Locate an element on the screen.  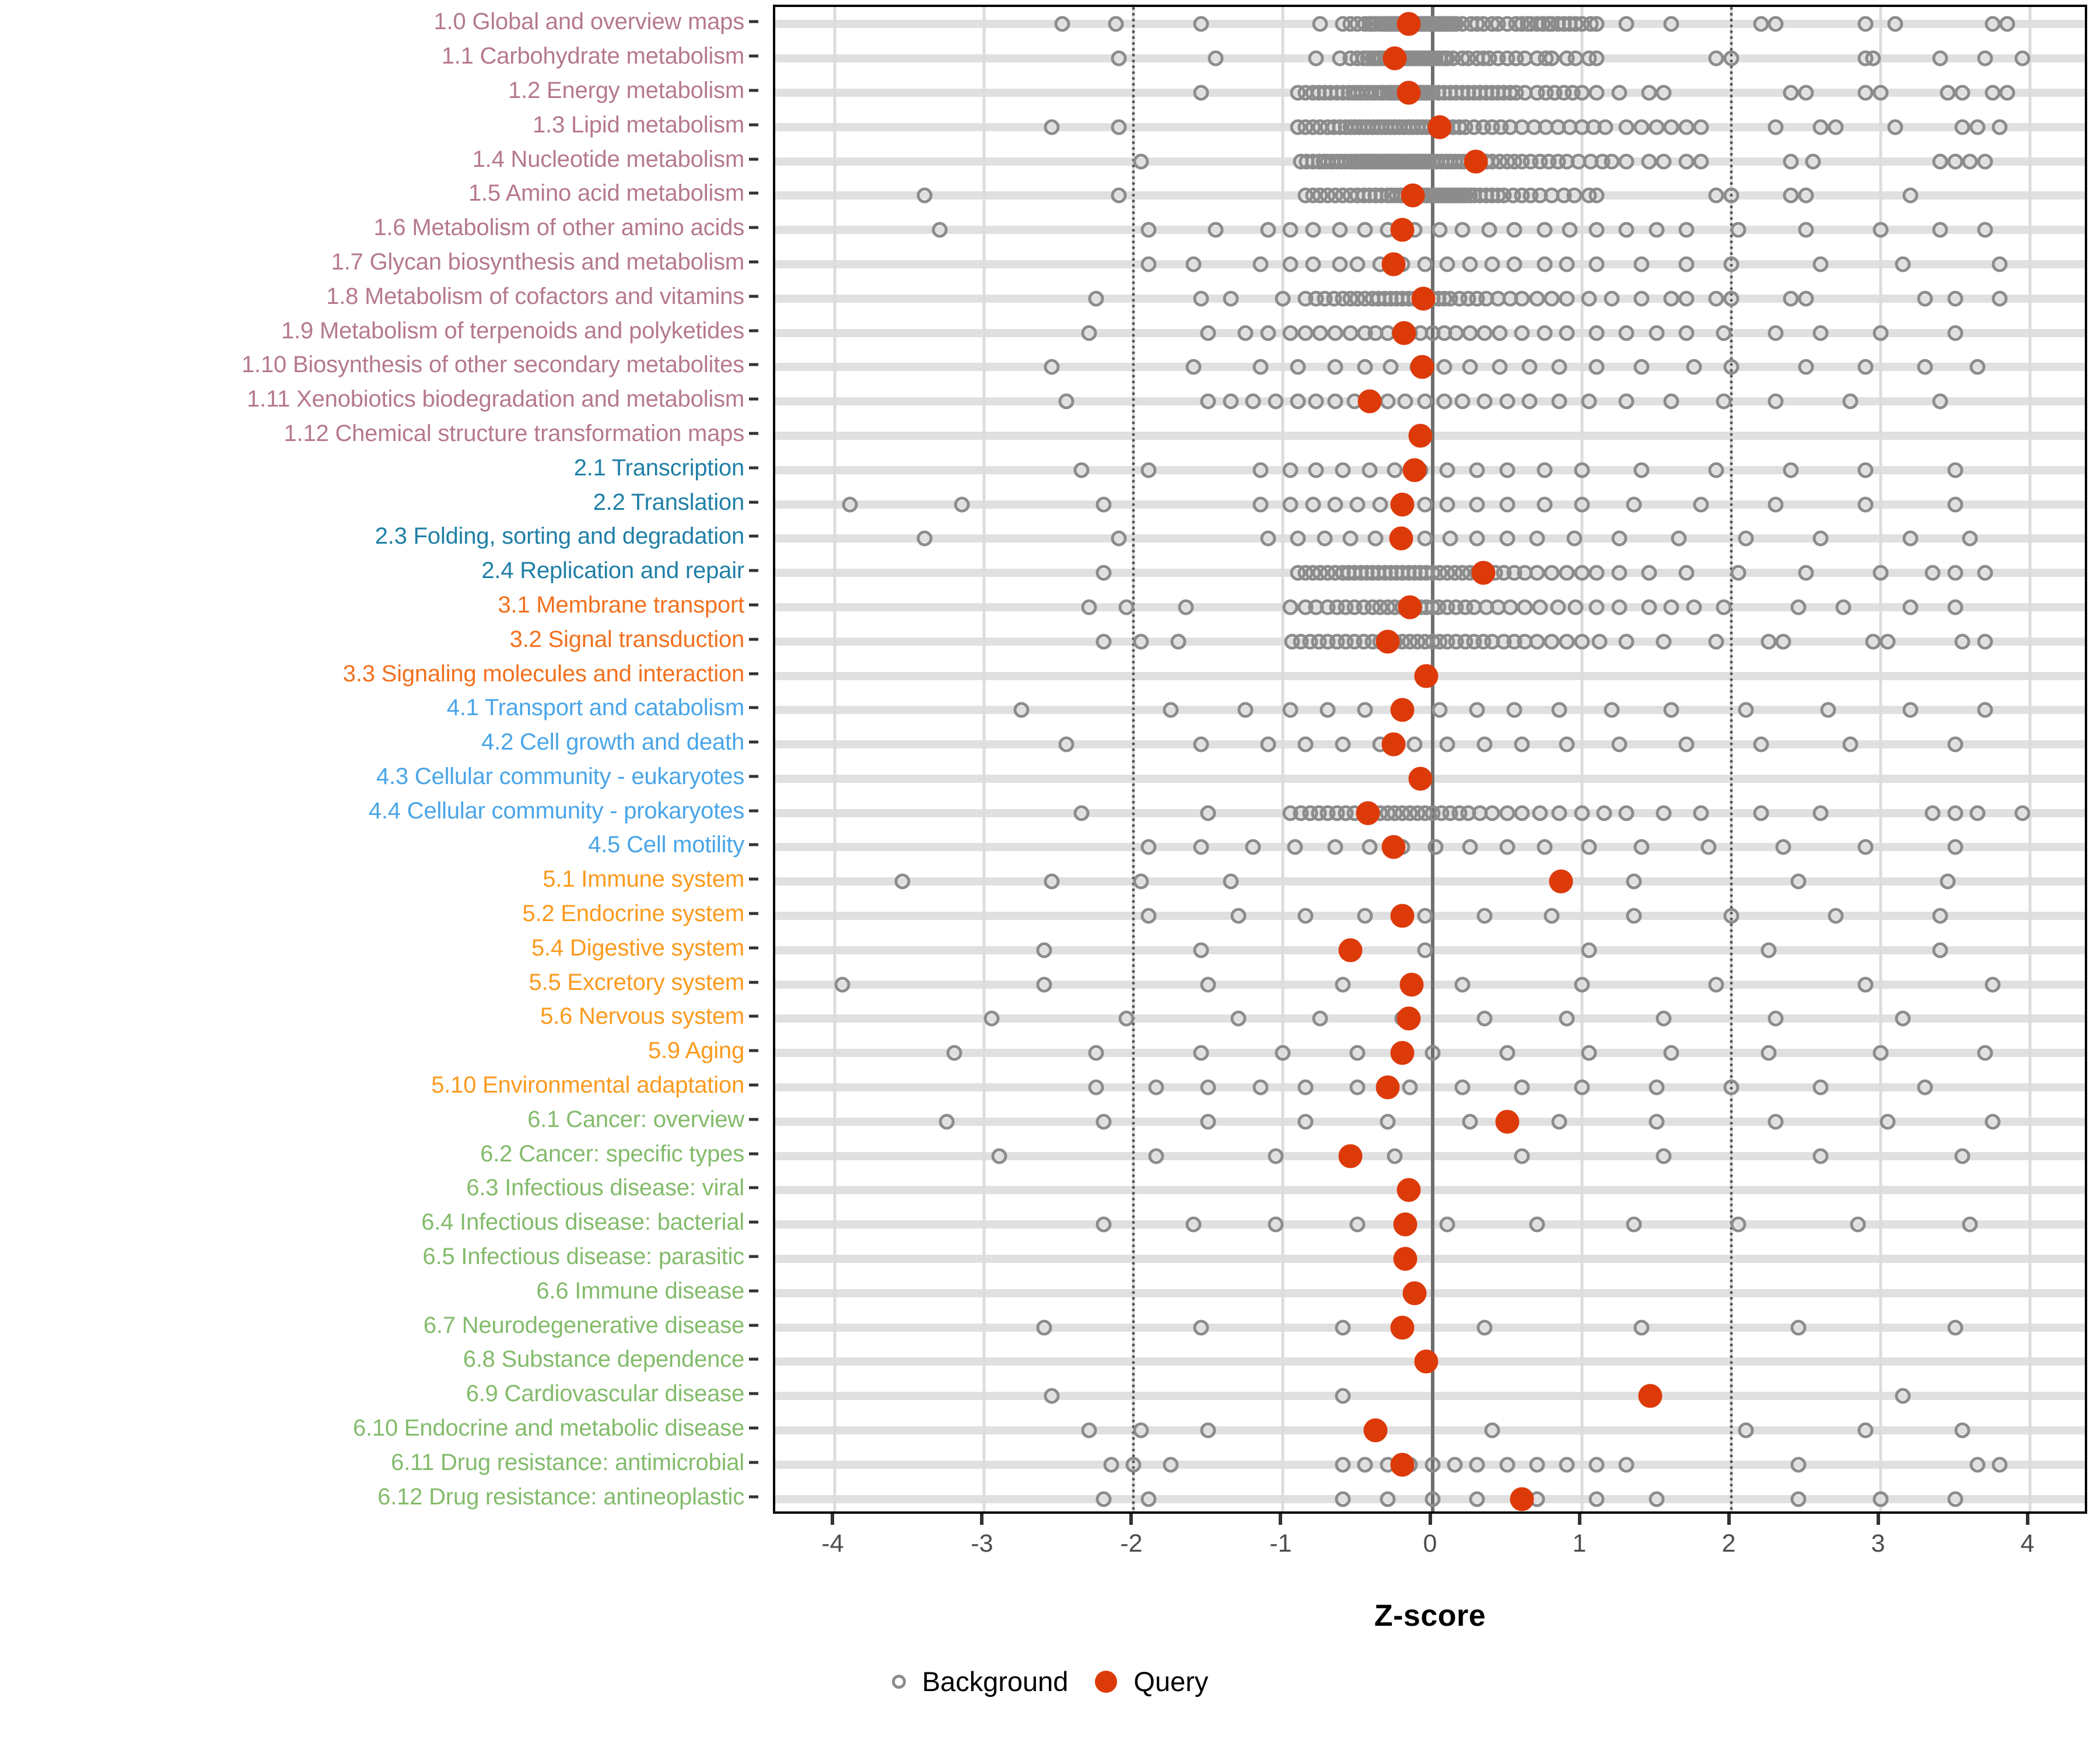
y-axis-category-label: 1.4 Nucleotide metabolism is located at coordinates (608, 159).